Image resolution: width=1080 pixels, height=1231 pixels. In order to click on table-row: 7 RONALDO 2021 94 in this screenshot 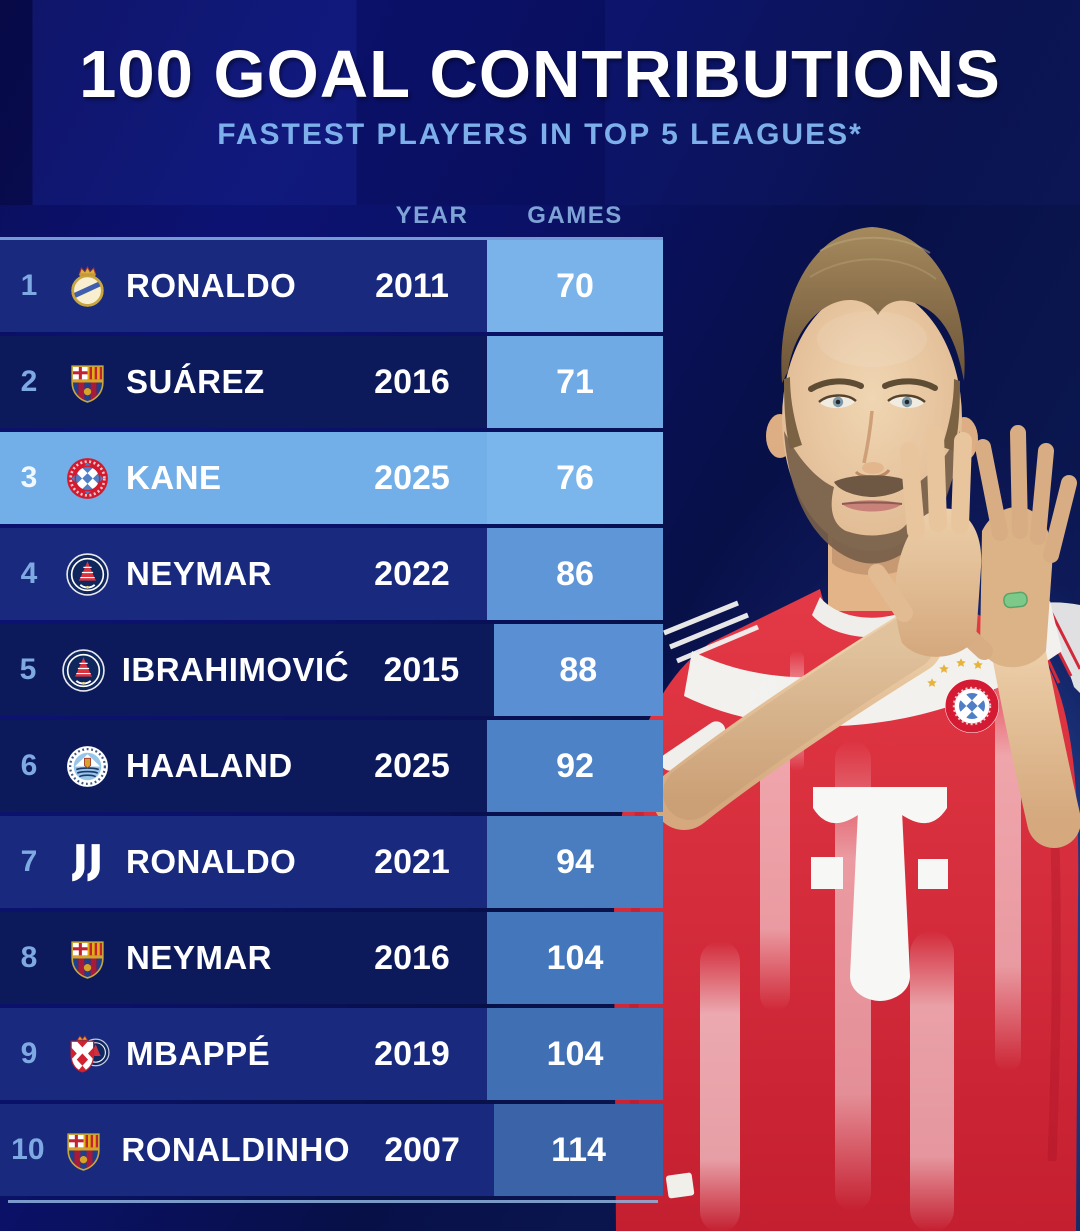, I will do `click(331, 862)`.